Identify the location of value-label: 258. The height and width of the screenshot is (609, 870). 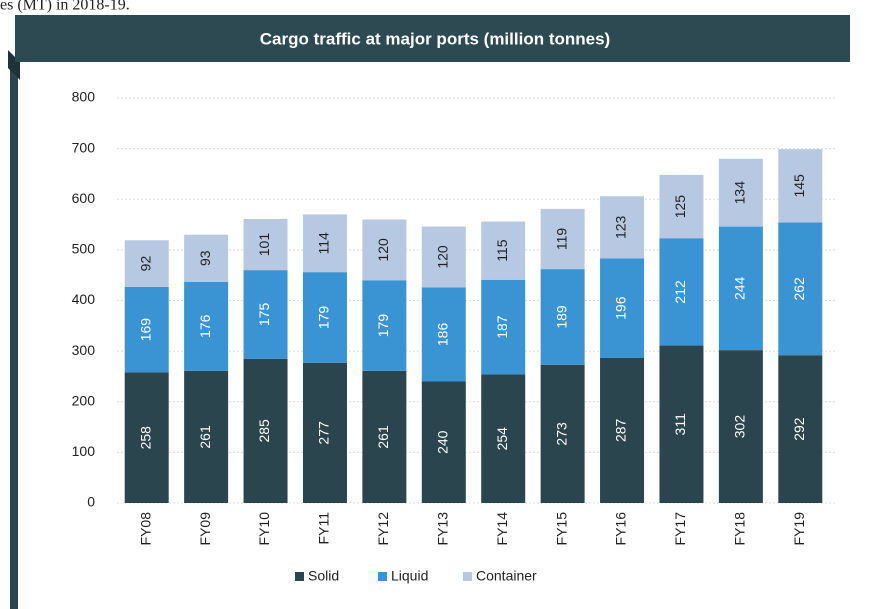
(145, 438).